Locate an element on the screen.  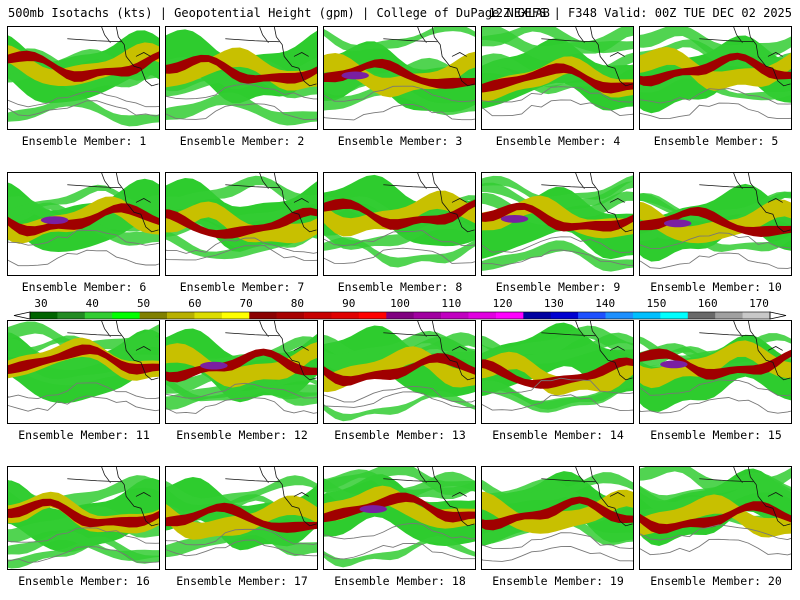
ensemble-member-label: Ensemble Member: 11 is located at coordinates (84, 435).